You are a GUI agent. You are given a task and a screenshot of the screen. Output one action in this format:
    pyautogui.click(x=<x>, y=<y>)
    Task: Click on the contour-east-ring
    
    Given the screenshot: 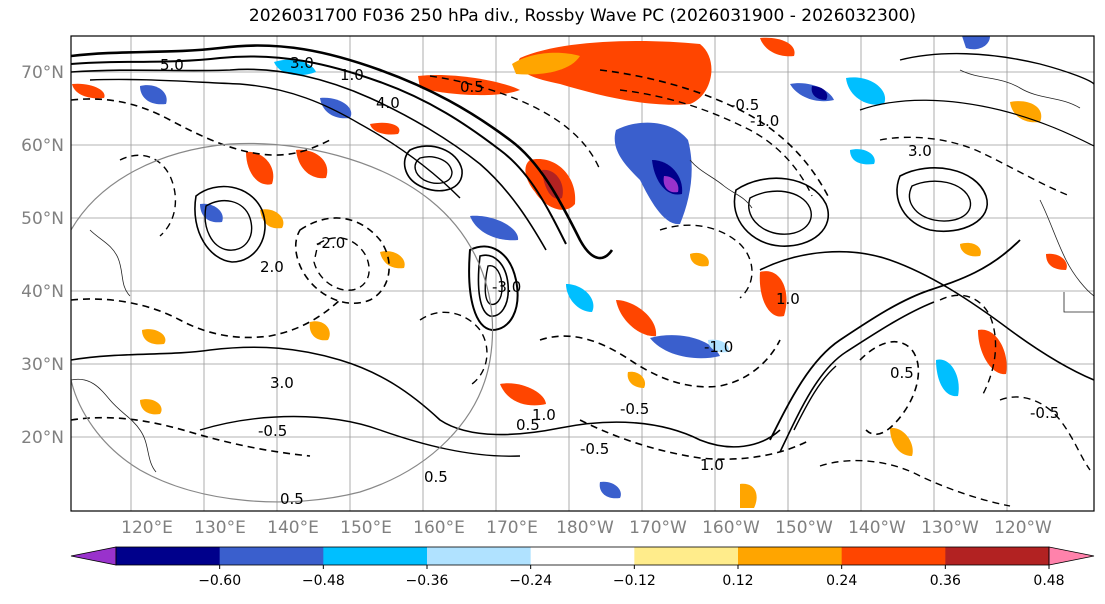 What is the action you would take?
    pyautogui.click(x=942, y=199)
    